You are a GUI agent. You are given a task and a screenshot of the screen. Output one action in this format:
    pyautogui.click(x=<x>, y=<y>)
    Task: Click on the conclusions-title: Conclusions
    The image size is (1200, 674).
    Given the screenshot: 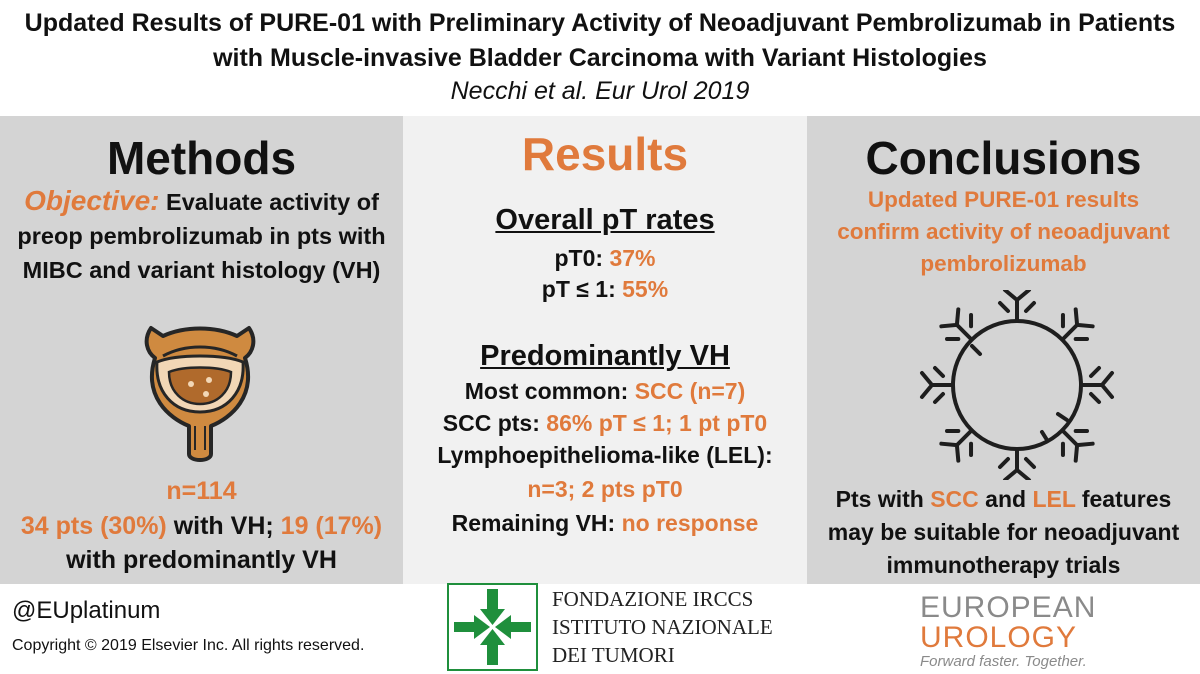 What is the action you would take?
    pyautogui.click(x=1003, y=158)
    